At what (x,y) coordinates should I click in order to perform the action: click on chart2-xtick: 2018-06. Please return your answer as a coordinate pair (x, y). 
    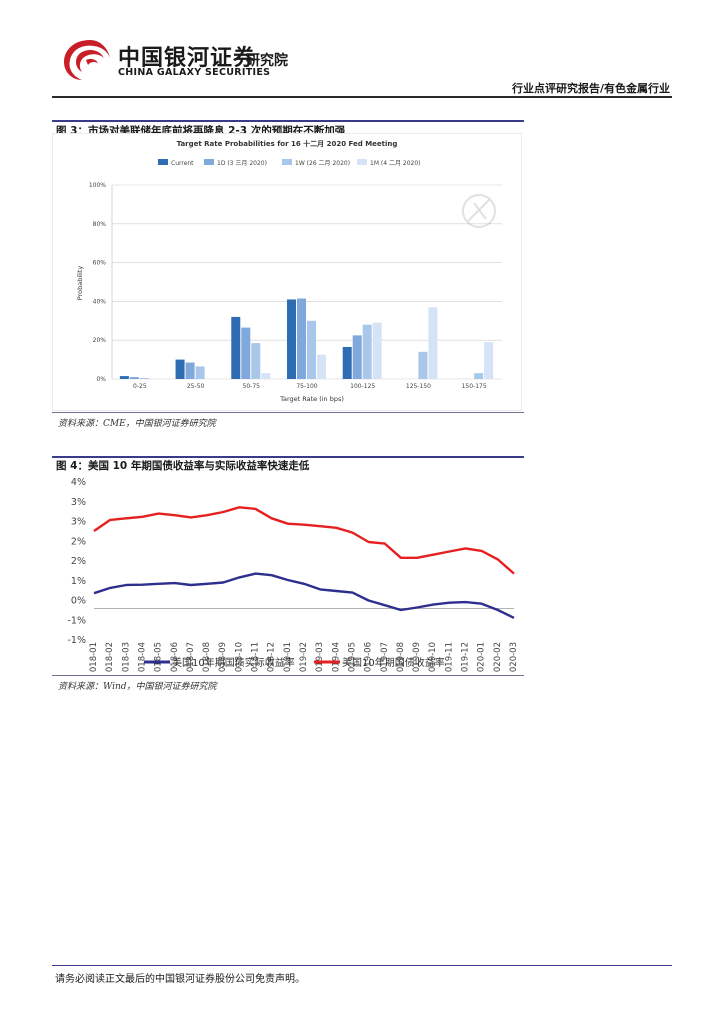
    Looking at the image, I should click on (175, 657).